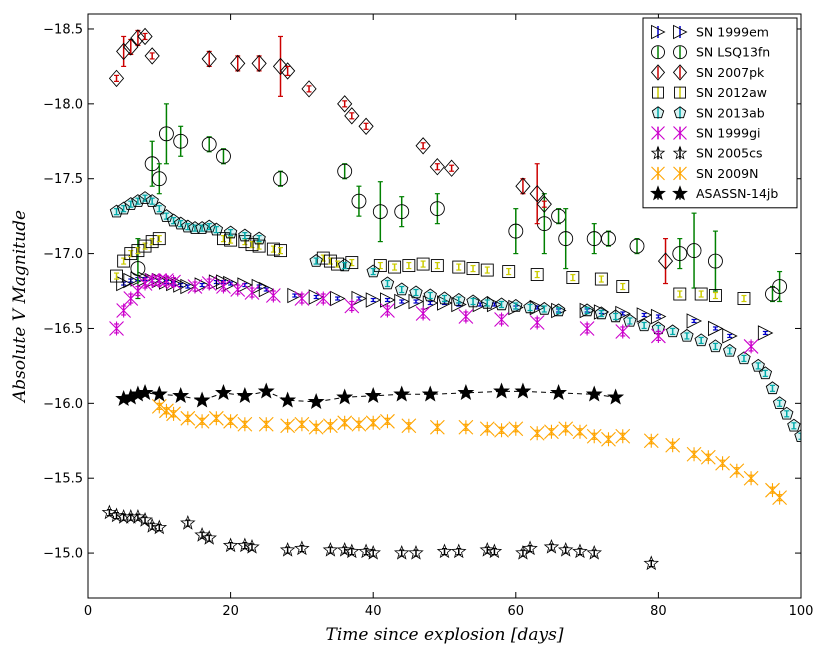  Describe the element at coordinates (801, 611) in the screenshot. I see `x-tick-label: 100` at that location.